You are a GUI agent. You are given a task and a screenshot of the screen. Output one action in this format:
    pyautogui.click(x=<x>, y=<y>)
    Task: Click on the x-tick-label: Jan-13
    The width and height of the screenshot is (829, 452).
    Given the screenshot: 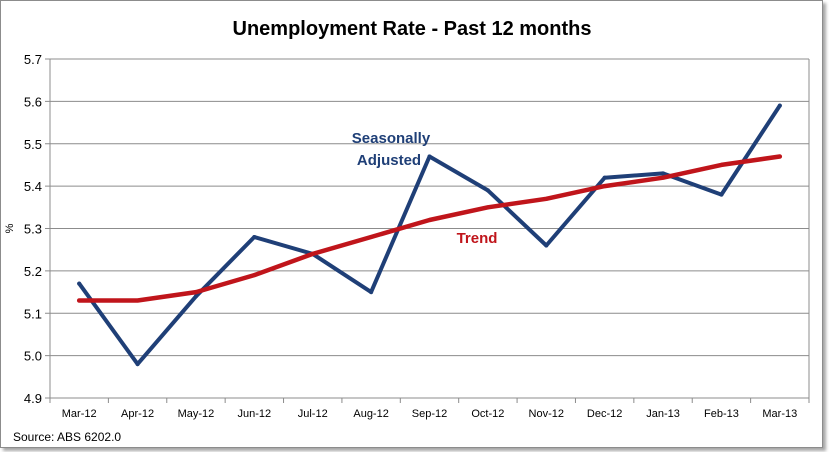 What is the action you would take?
    pyautogui.click(x=663, y=414)
    